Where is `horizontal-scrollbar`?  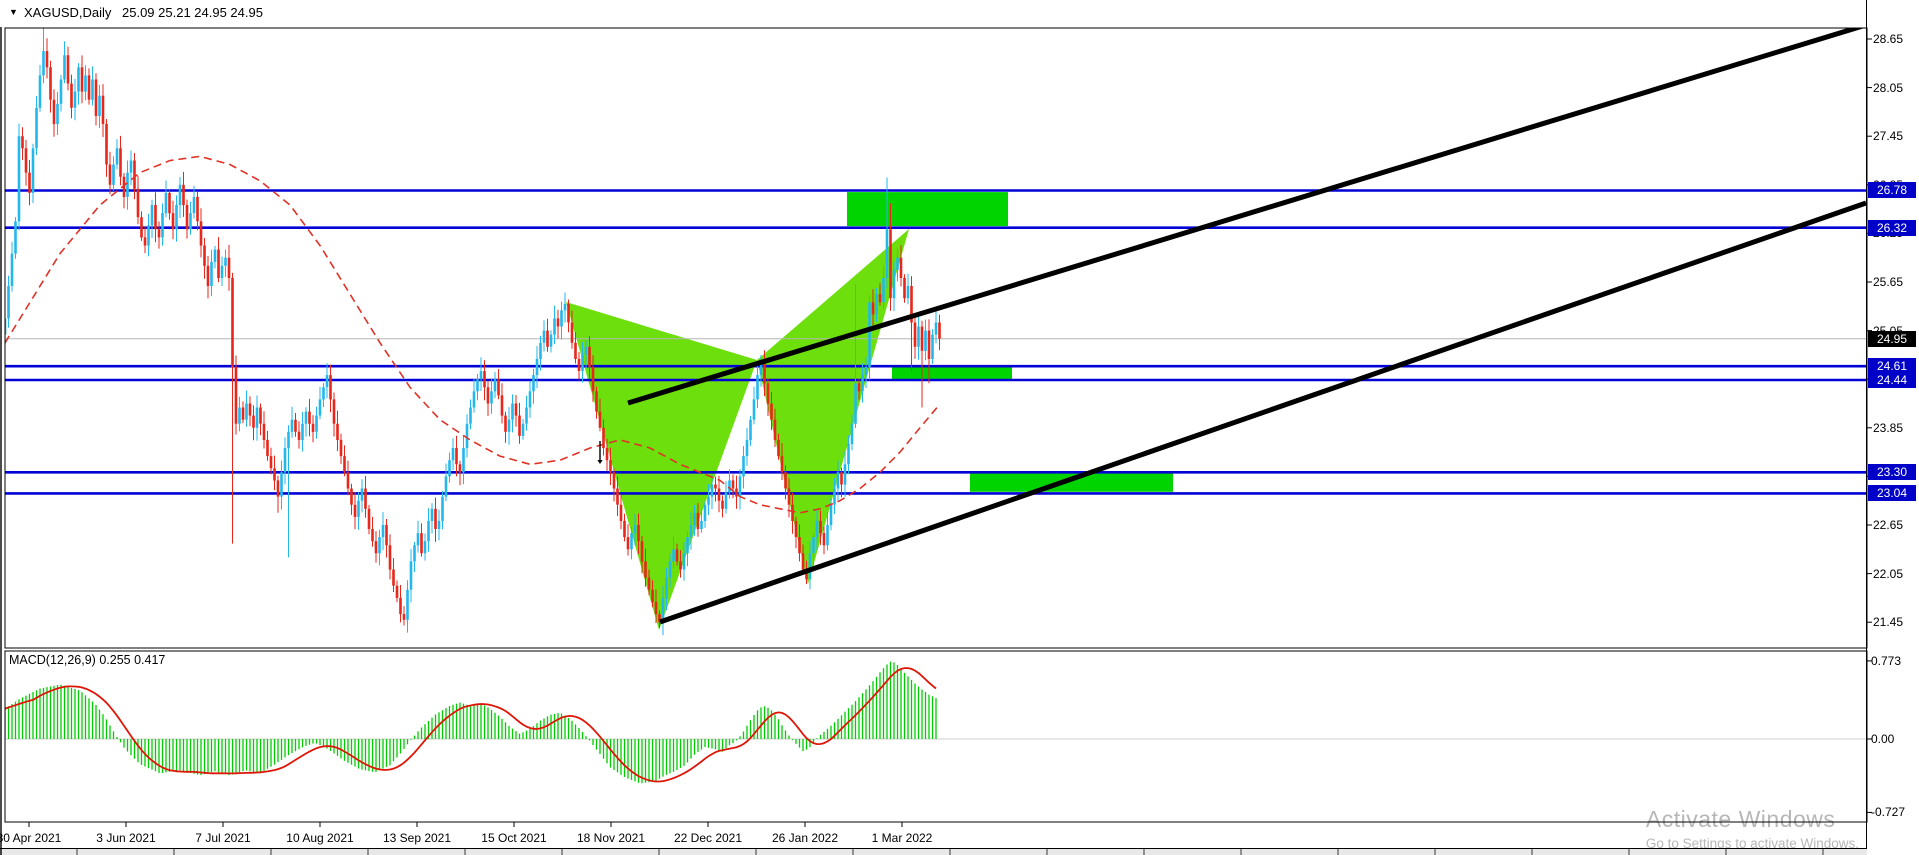 horizontal-scrollbar is located at coordinates (933, 852).